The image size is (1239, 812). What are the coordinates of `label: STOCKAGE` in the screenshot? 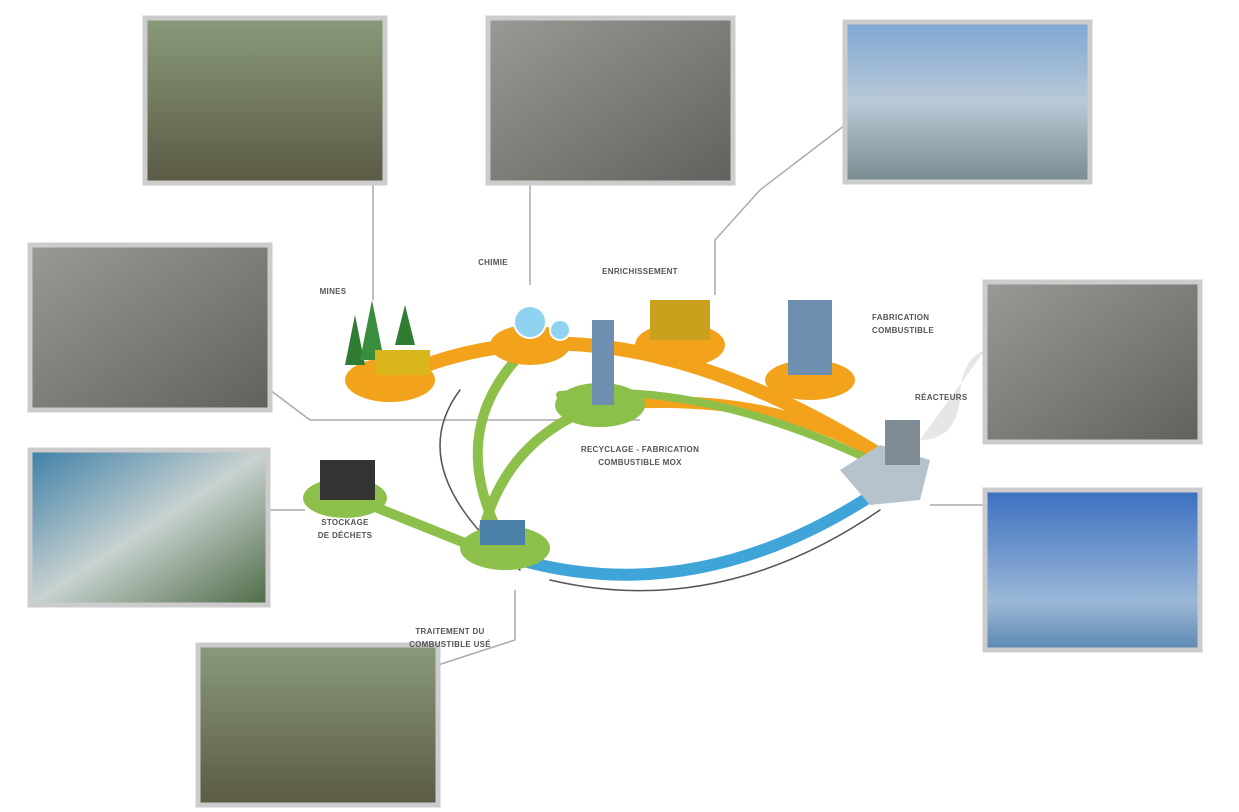 It's located at (345, 522).